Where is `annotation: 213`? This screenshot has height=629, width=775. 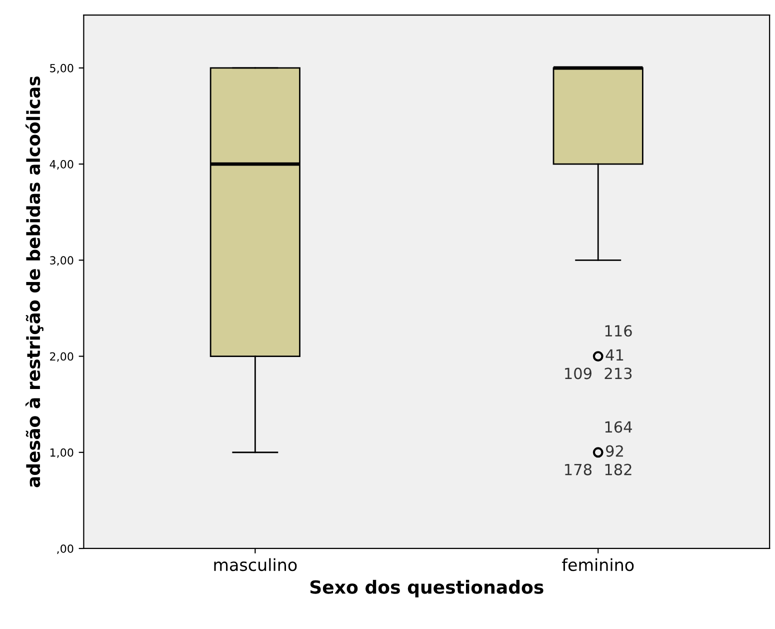
annotation: 213 is located at coordinates (618, 374).